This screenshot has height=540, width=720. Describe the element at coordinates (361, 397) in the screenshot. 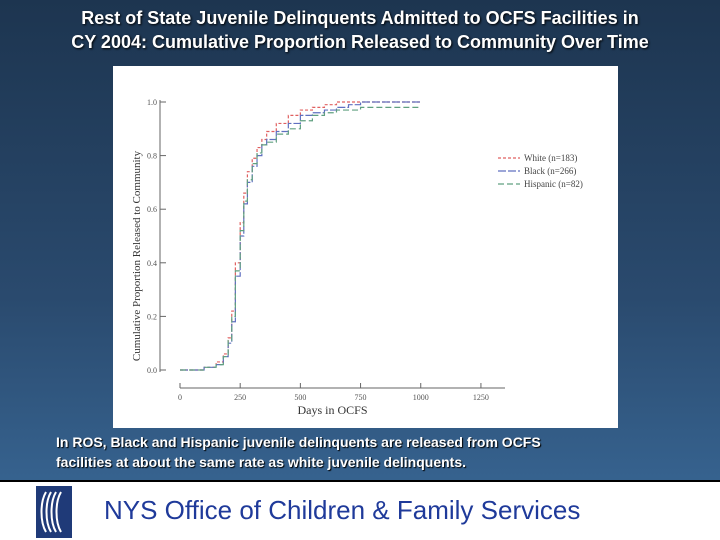

I see `x-tick-label: 750` at that location.